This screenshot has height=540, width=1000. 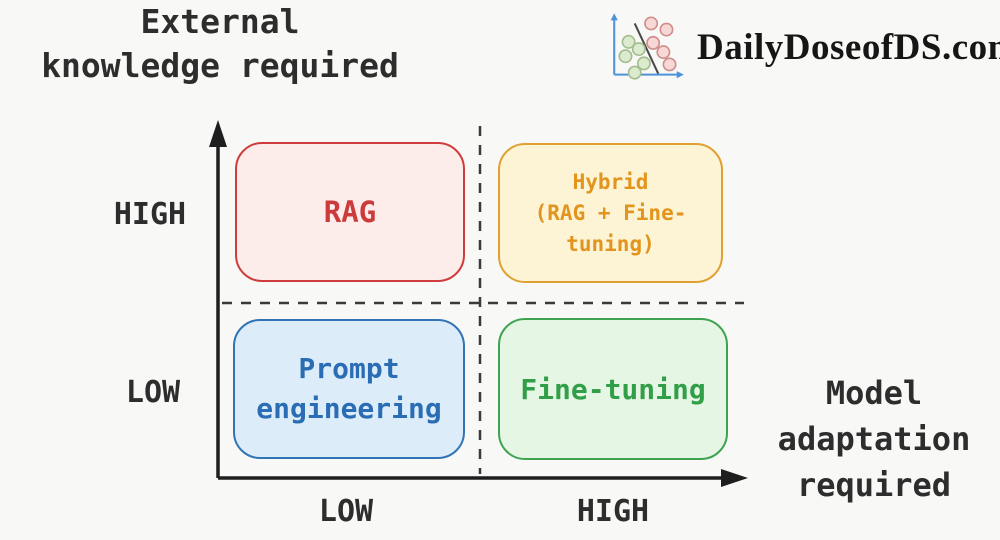 I want to click on quadrant-prompt-engineering: Prompt engineering, so click(x=349, y=389).